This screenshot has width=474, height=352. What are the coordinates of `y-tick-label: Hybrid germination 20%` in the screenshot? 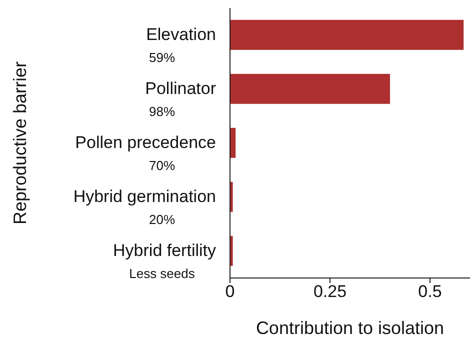 It's located at (144, 207).